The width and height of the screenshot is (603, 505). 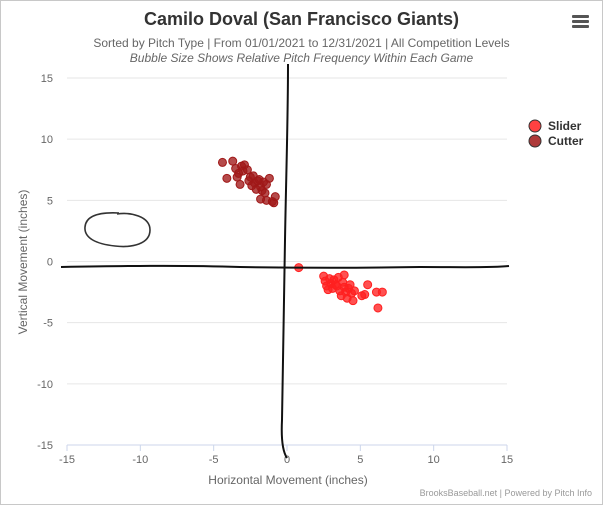 What do you see at coordinates (50, 263) in the screenshot?
I see `y-tick-label: 0` at bounding box center [50, 263].